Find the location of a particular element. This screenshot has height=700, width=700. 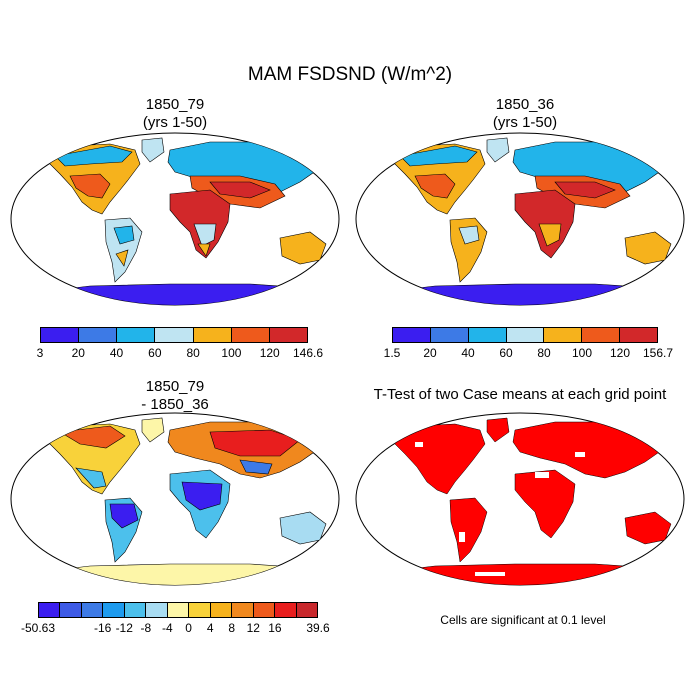

colorbar-label: 1.5 is located at coordinates (392, 353).